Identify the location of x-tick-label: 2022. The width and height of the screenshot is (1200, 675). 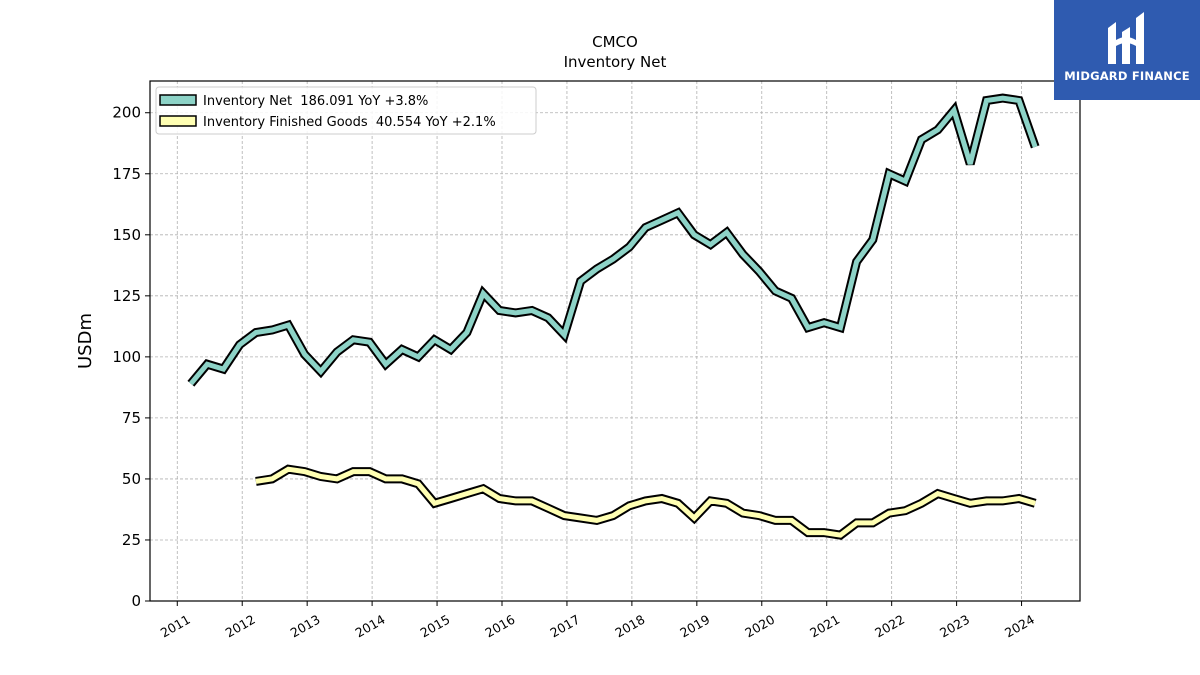
(889, 626).